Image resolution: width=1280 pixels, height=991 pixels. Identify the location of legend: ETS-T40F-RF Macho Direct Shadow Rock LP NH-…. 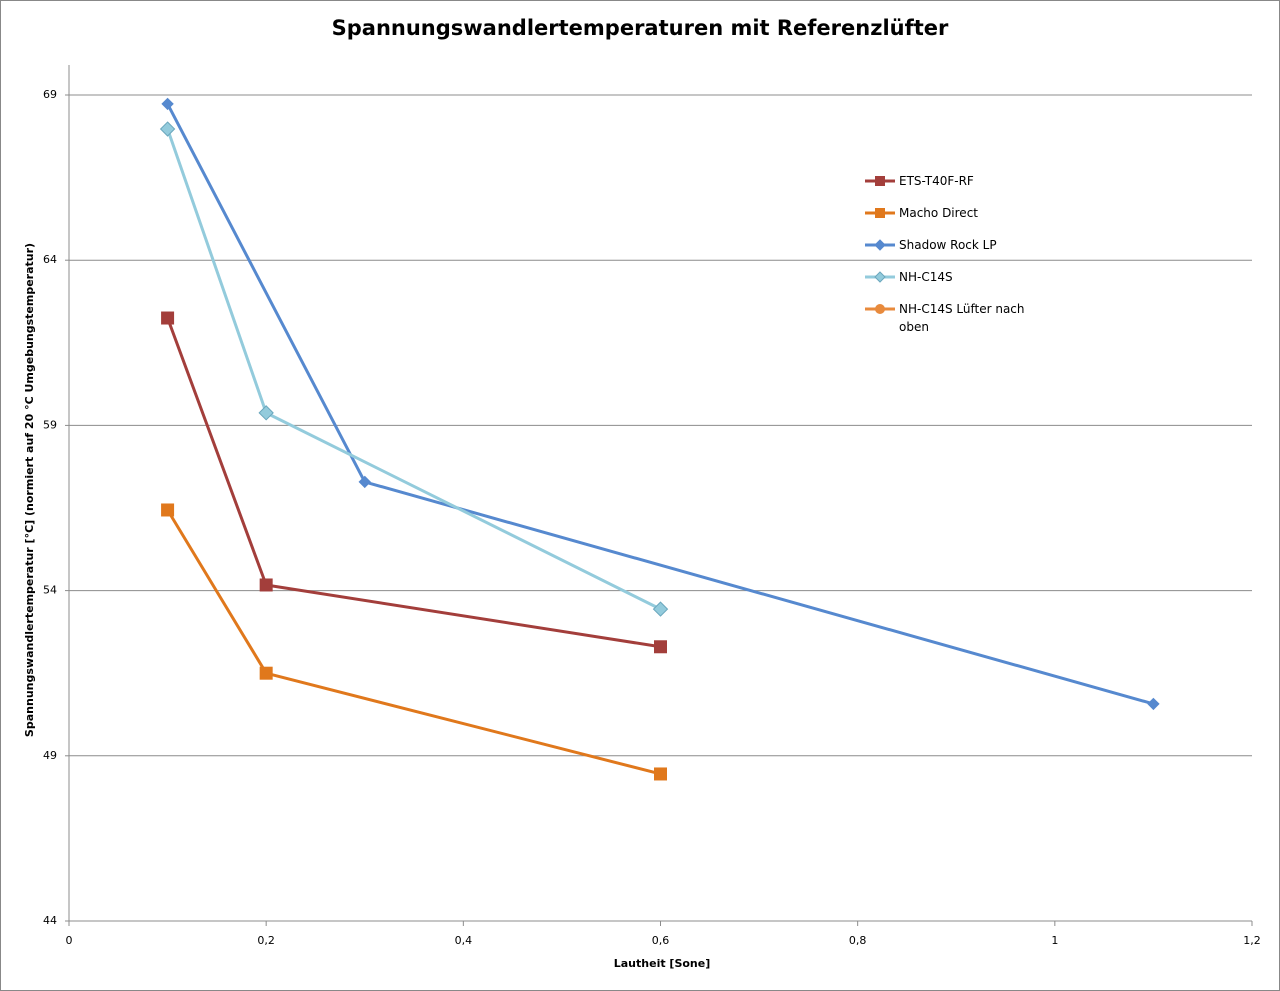
(949, 261).